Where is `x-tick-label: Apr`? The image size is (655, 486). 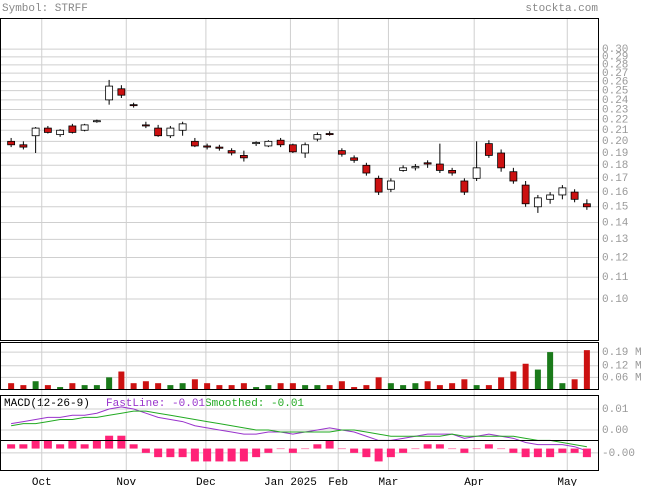 x-tick-label: Apr is located at coordinates (474, 481).